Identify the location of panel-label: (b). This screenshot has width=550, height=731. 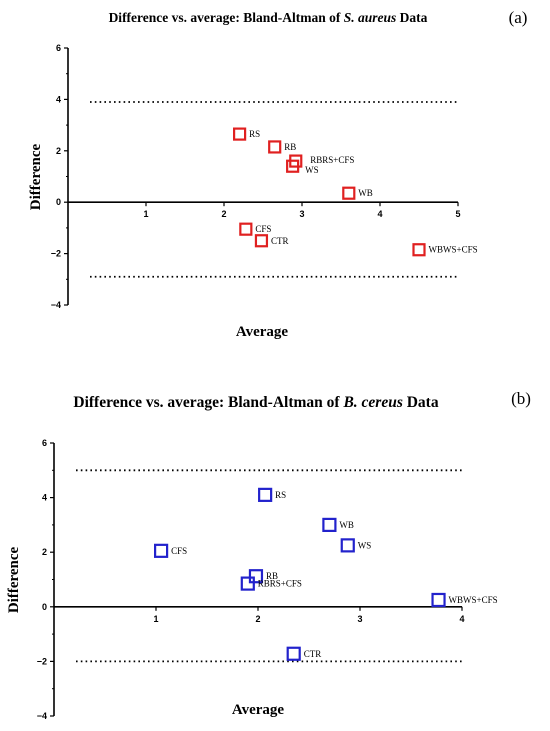
(521, 398).